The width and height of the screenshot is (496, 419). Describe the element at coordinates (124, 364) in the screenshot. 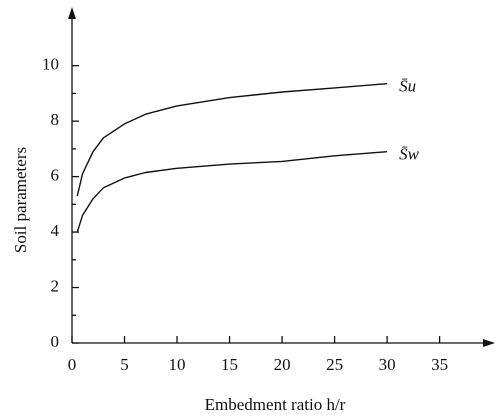

I see `x-tick-label: 5` at that location.